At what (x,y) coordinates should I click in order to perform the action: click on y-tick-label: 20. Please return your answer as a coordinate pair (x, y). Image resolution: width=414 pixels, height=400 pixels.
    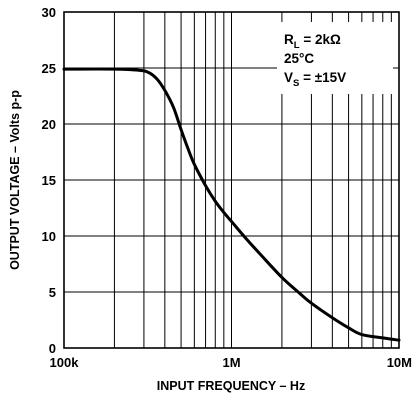
    Looking at the image, I should click on (49, 124).